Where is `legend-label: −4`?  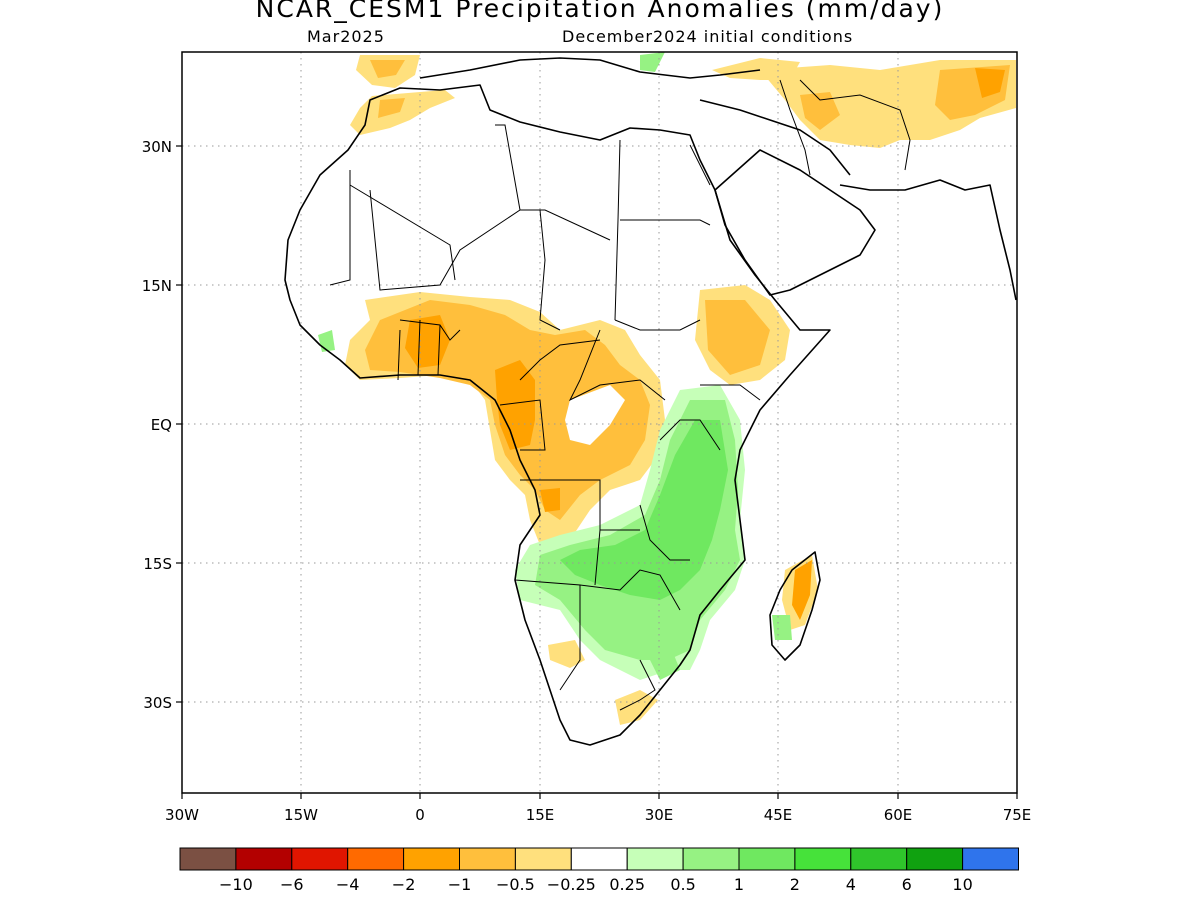 legend-label: −4 is located at coordinates (348, 884).